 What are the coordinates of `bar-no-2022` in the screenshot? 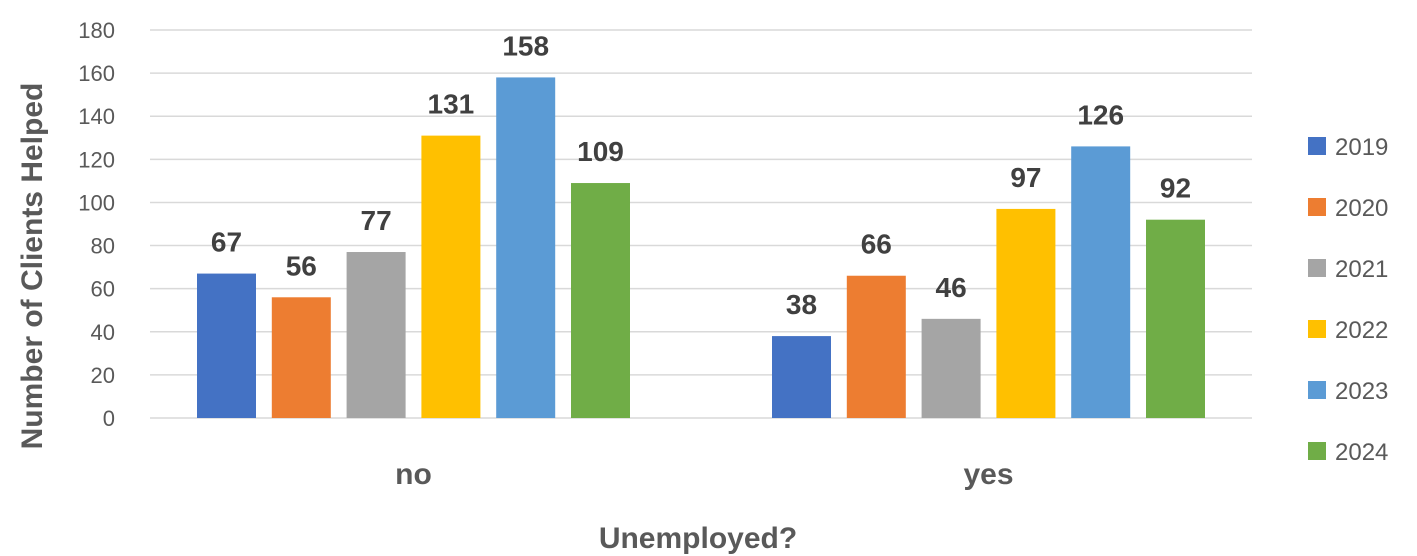 It's located at (451, 276).